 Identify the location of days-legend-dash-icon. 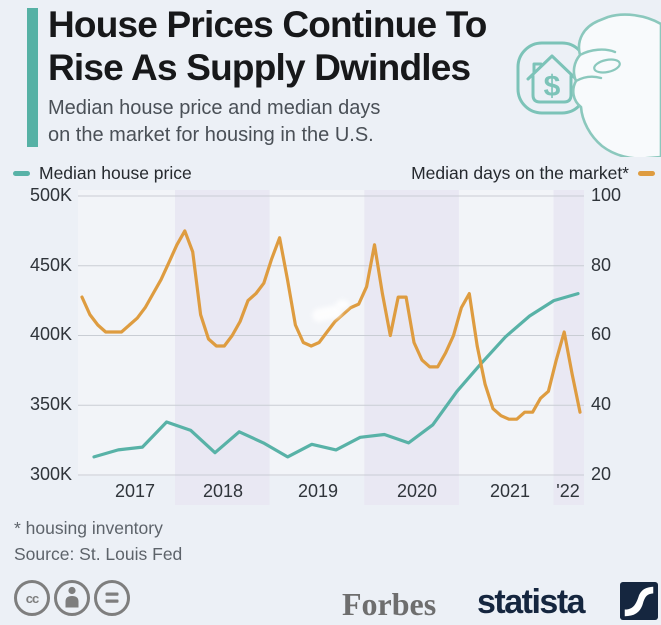
(646, 173).